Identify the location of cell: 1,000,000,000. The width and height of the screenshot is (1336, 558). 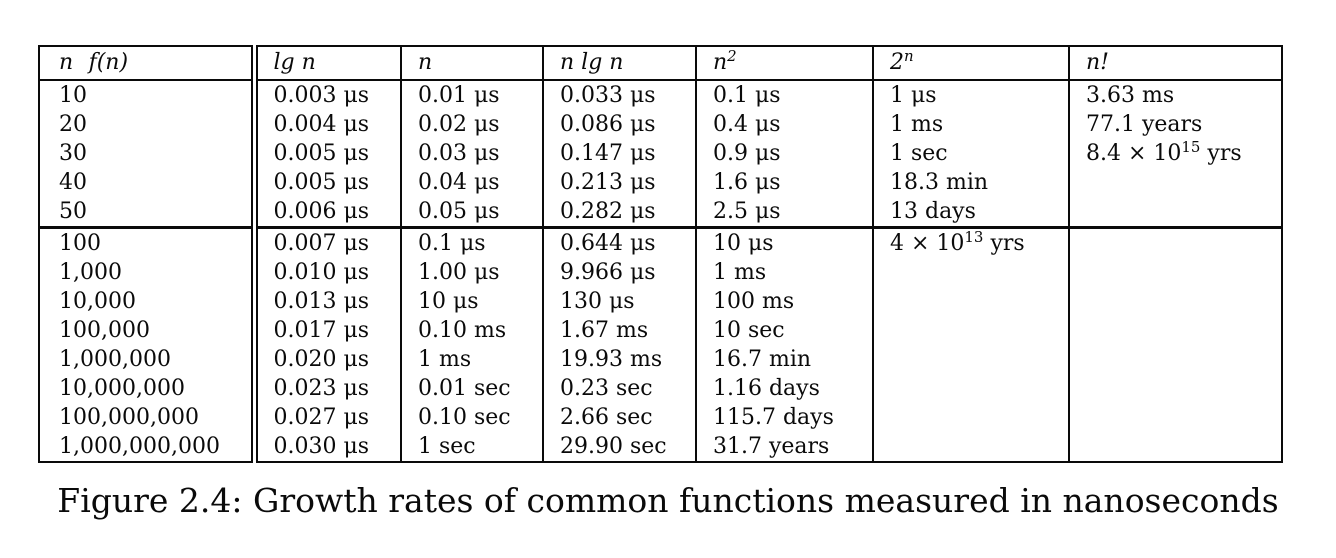
(148, 447).